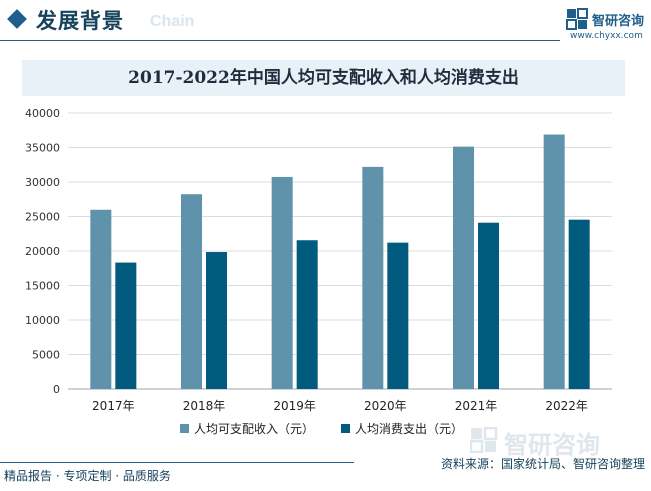  What do you see at coordinates (42, 217) in the screenshot?
I see `y-tick-label: 25000` at bounding box center [42, 217].